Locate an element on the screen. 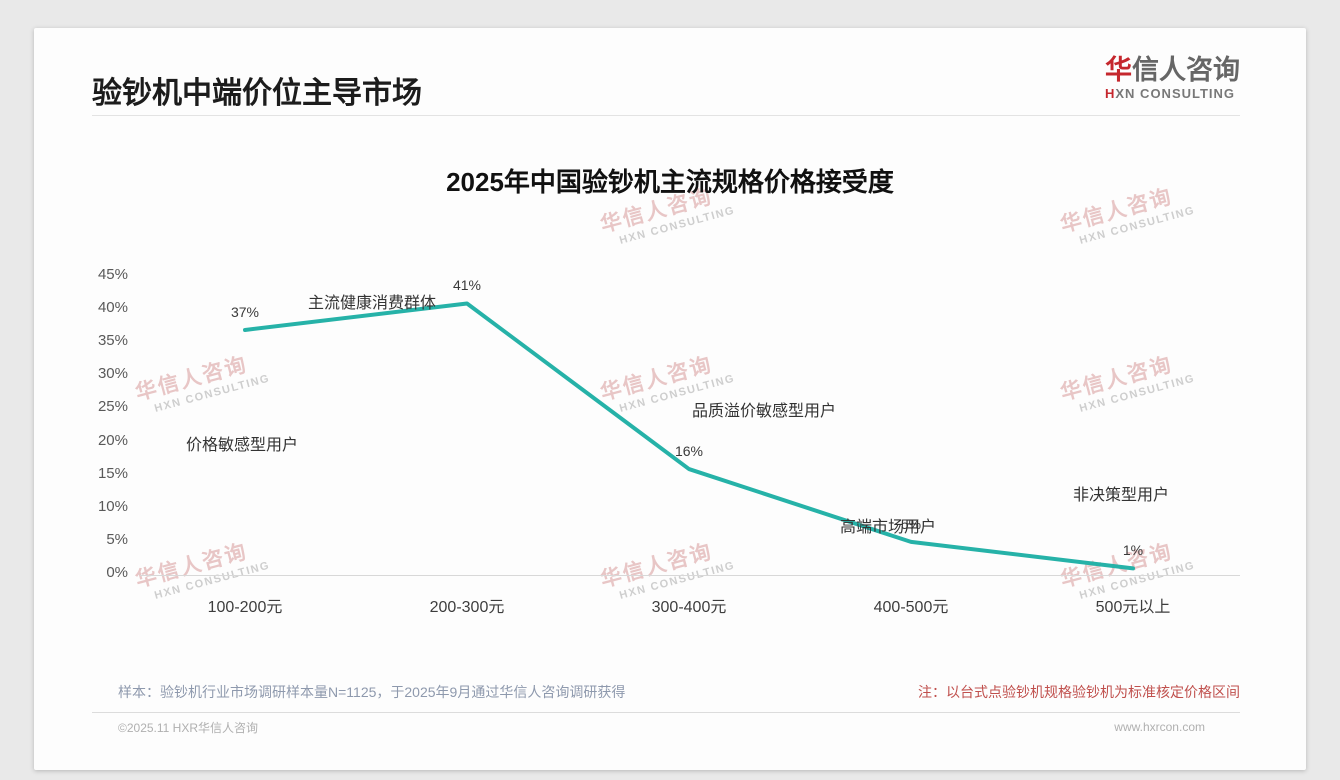 The height and width of the screenshot is (780, 1340). y-tick-label: 40% is located at coordinates (112, 308).